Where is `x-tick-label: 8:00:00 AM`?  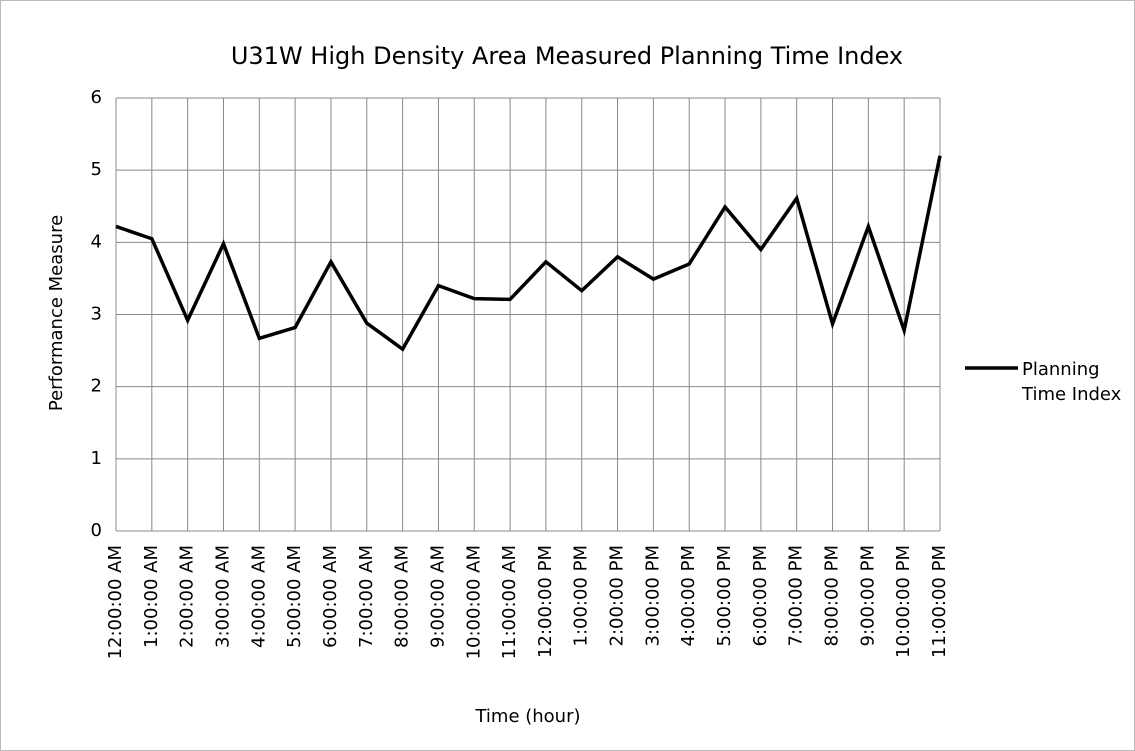 x-tick-label: 8:00:00 AM is located at coordinates (402, 596).